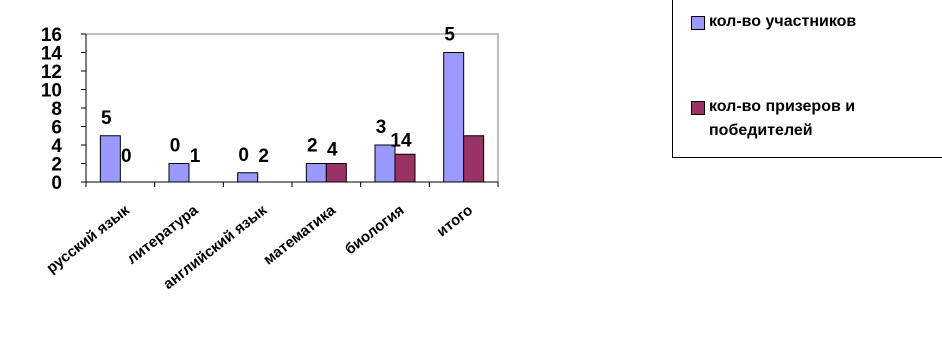 This screenshot has height=361, width=942. What do you see at coordinates (824, 22) in the screenshot?
I see `legend-label-participants: кол-во участников` at bounding box center [824, 22].